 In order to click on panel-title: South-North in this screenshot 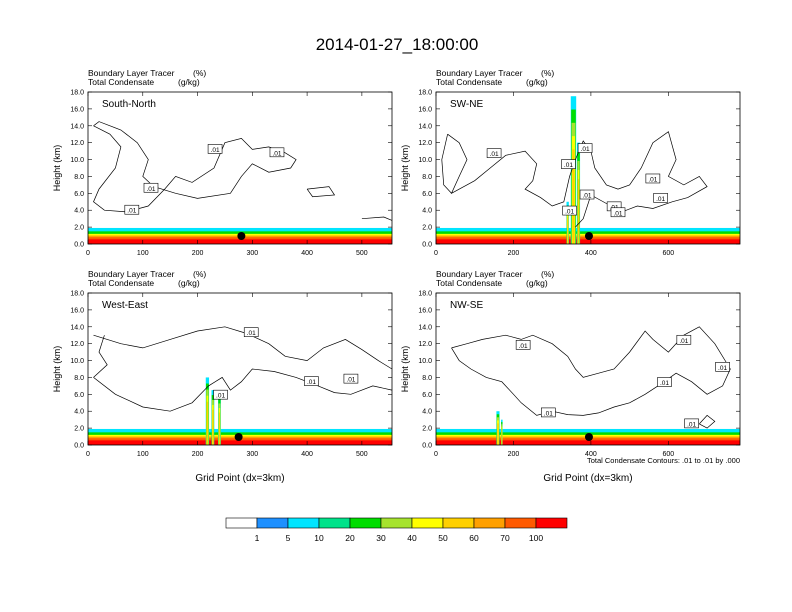, I will do `click(129, 104)`.